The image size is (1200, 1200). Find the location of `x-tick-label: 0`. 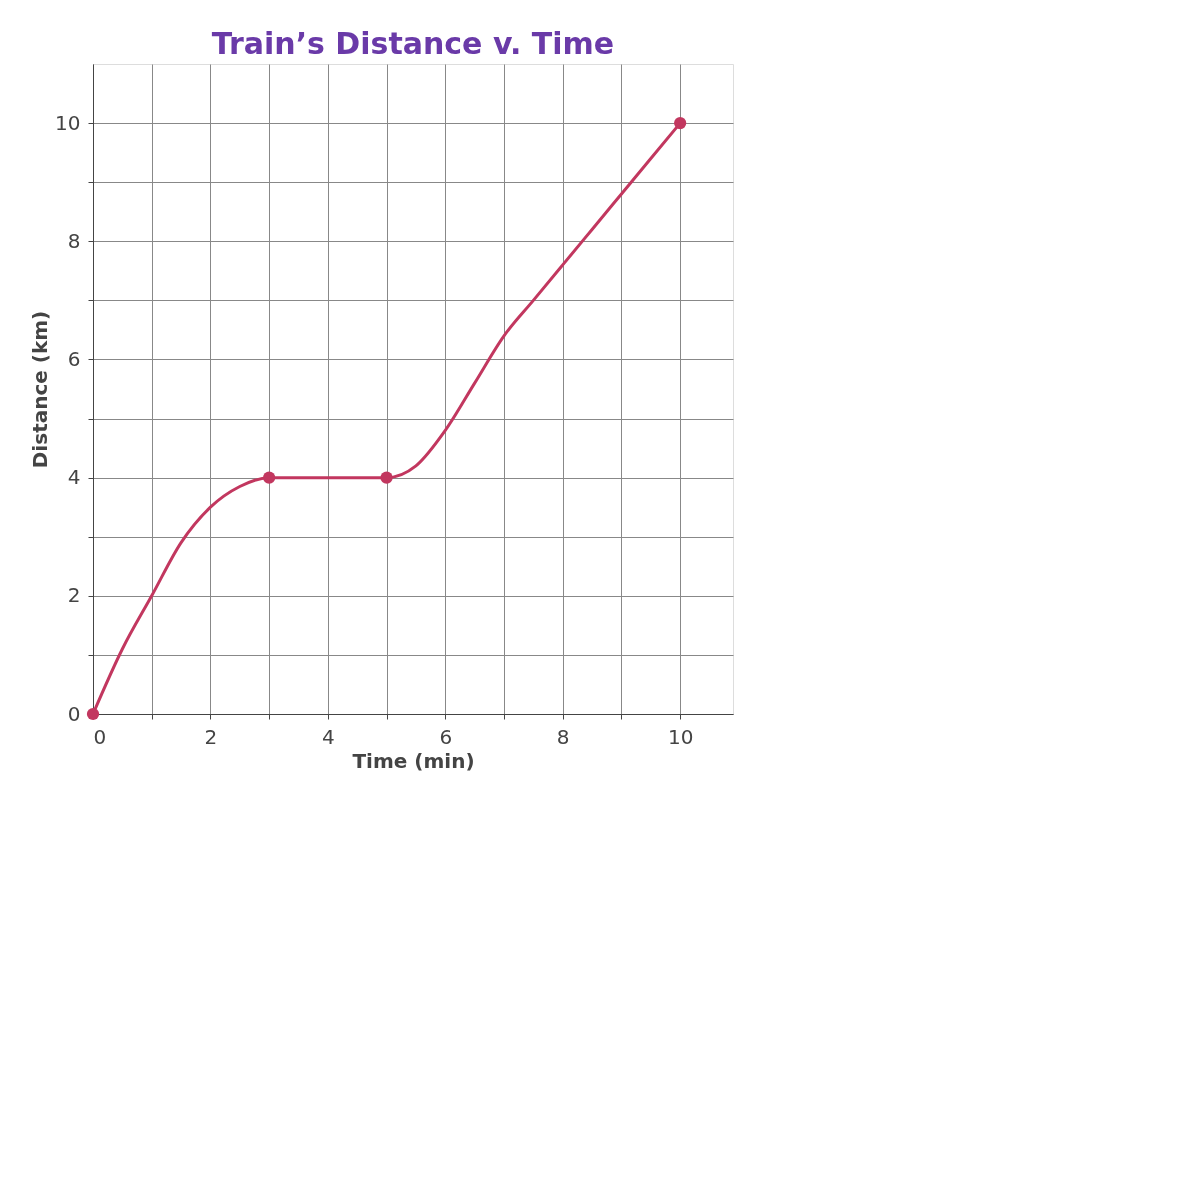

x-tick-label: 0 is located at coordinates (100, 736).